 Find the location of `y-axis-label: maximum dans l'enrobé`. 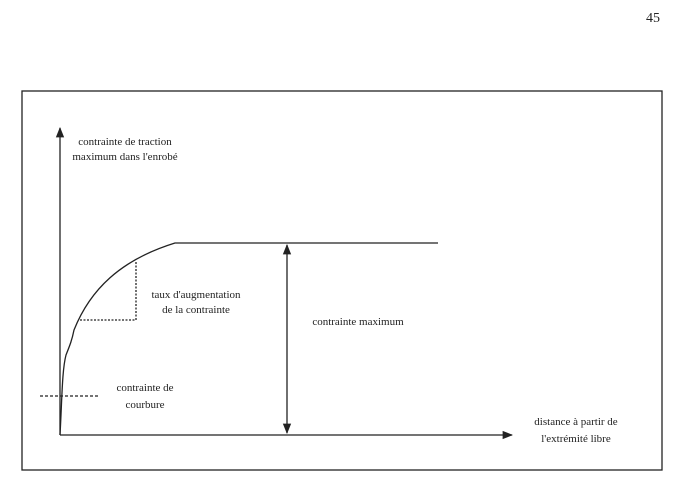

y-axis-label: maximum dans l'enrobé is located at coordinates (124, 157).